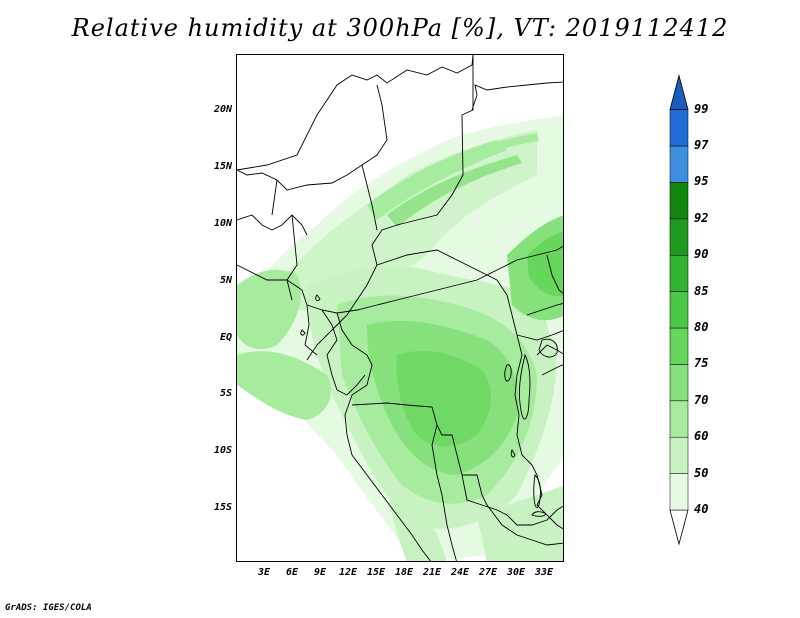 The height and width of the screenshot is (618, 800). Describe the element at coordinates (225, 393) in the screenshot. I see `lat-tick-label: 5S` at that location.